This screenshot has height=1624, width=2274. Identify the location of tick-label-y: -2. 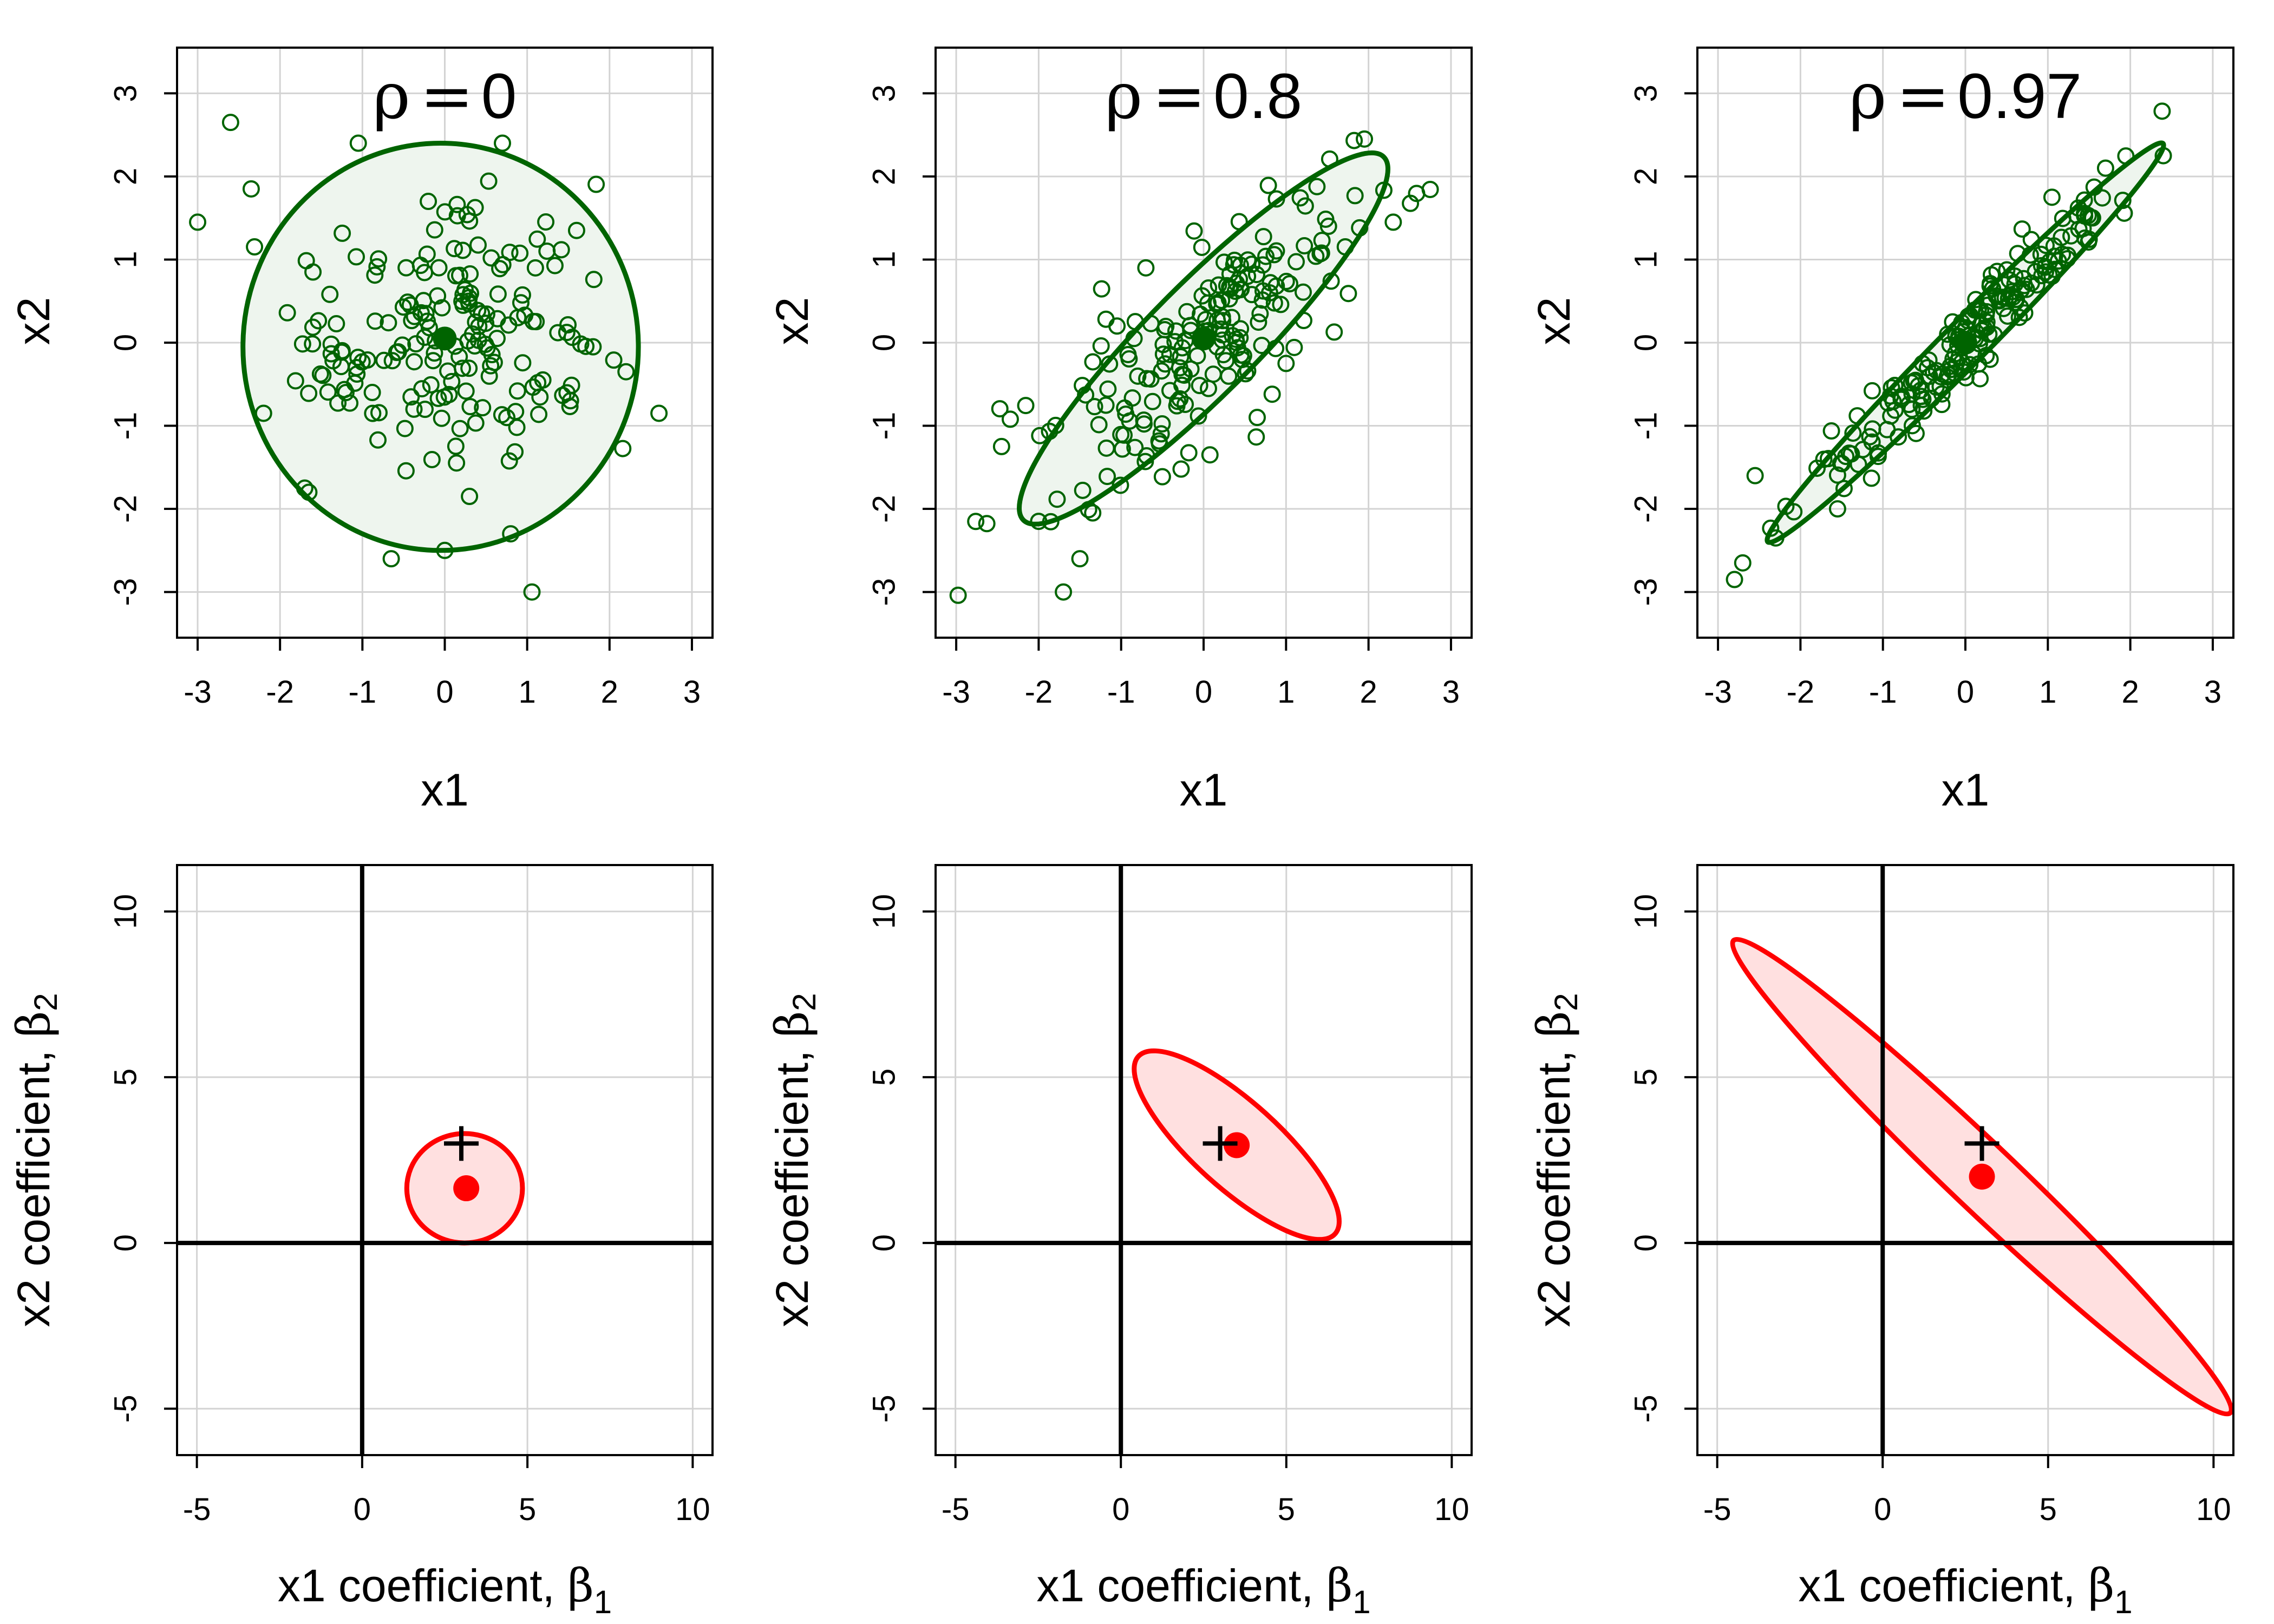
(885, 509).